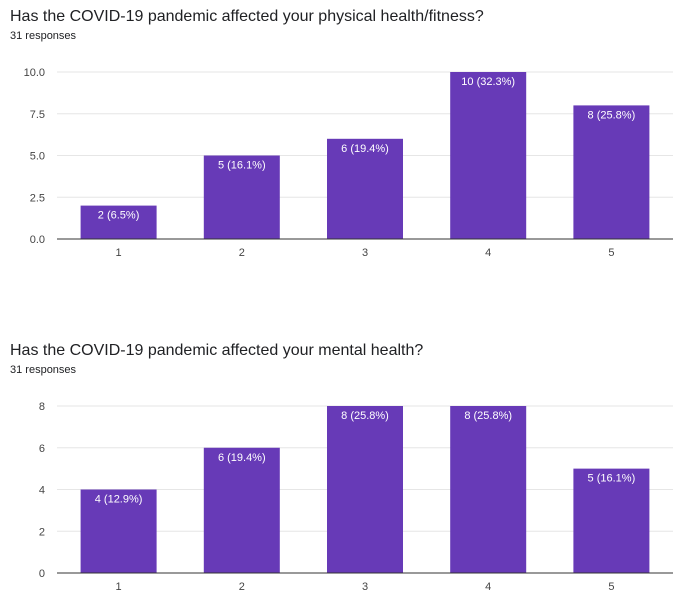 This screenshot has height=602, width=691. I want to click on y-tick-label: 5.0, so click(37, 157).